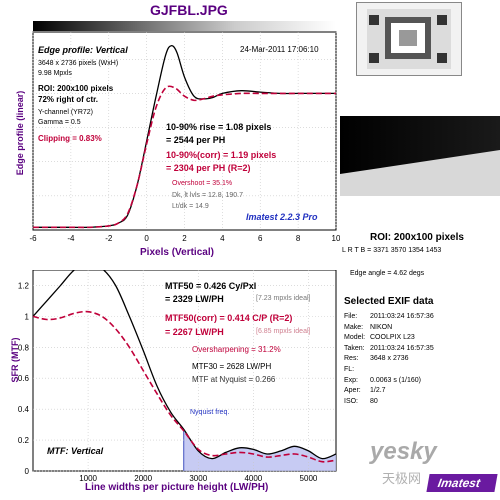  What do you see at coordinates (229, 318) in the screenshot?
I see `mtf50c: MTF50(corr) = 0.414 C/P (R=2)` at bounding box center [229, 318].